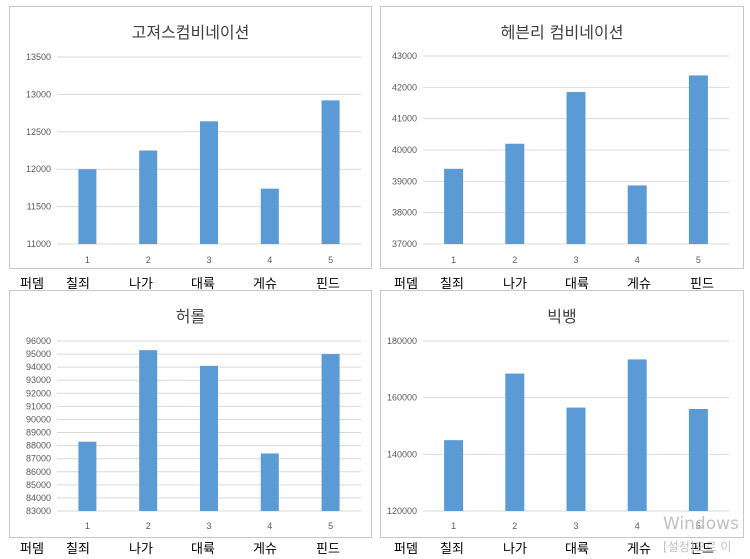 Image resolution: width=750 pixels, height=559 pixels. Describe the element at coordinates (38, 354) in the screenshot. I see `y-tick-label: 95000` at that location.